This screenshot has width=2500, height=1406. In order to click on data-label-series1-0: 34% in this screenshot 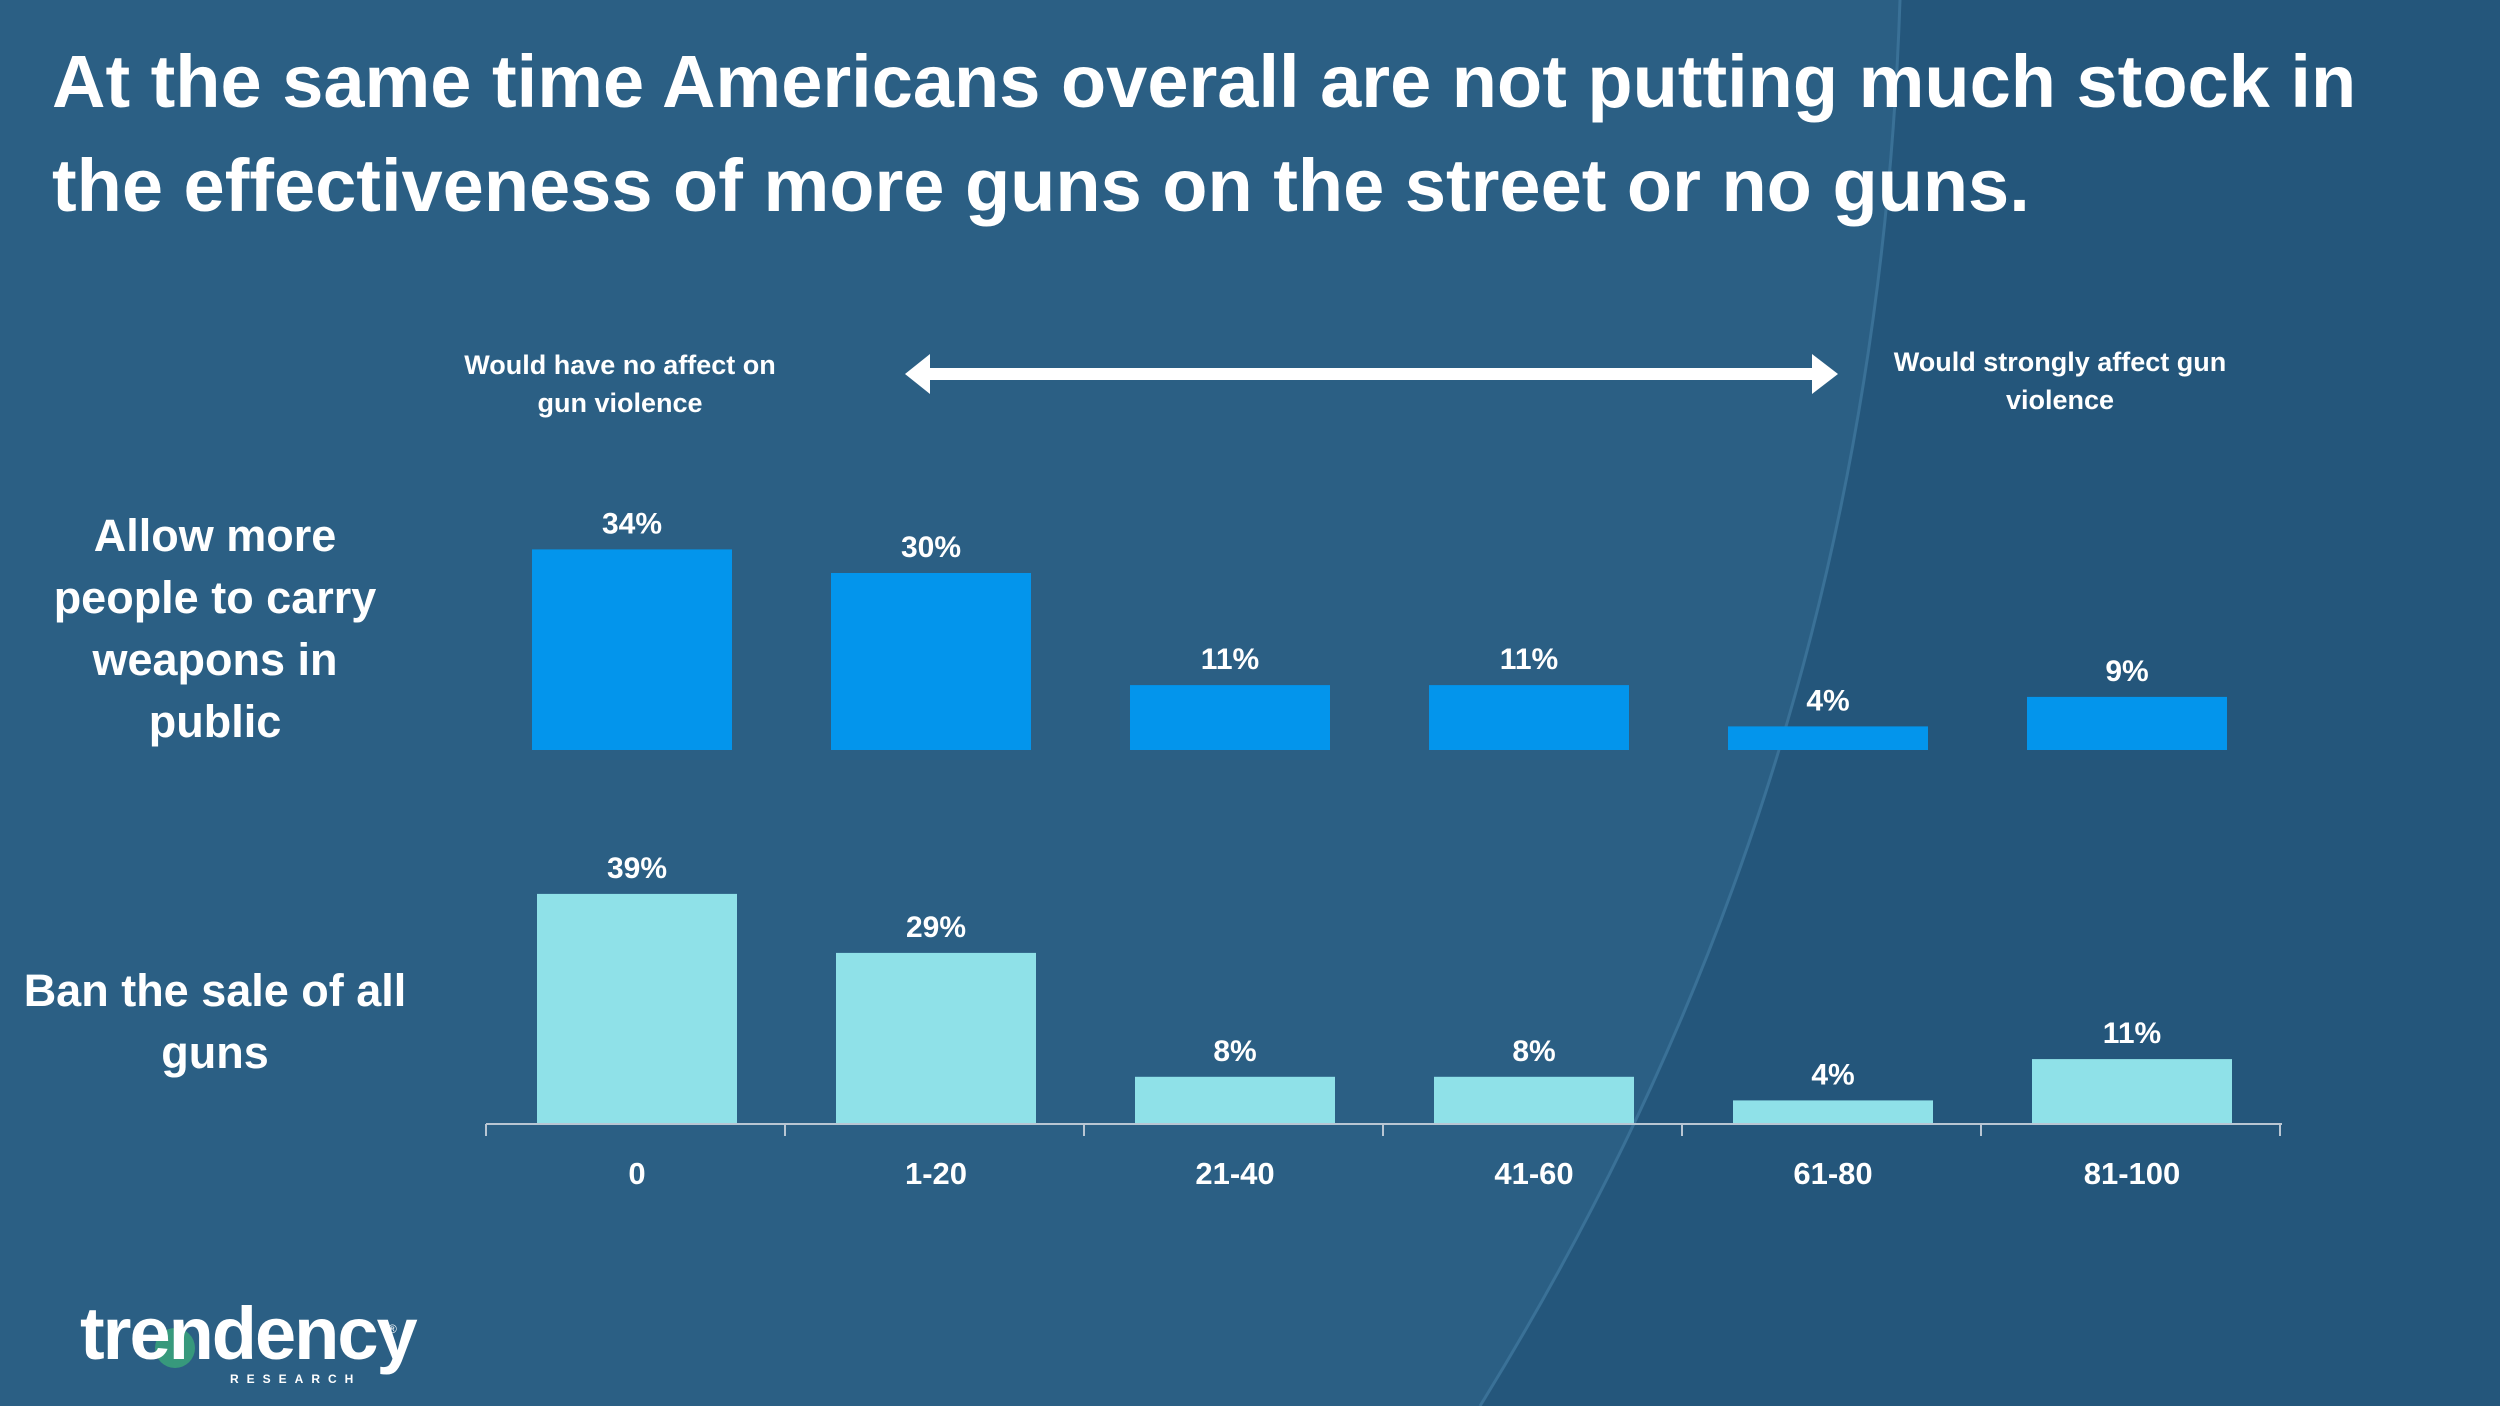, I will do `click(632, 523)`.